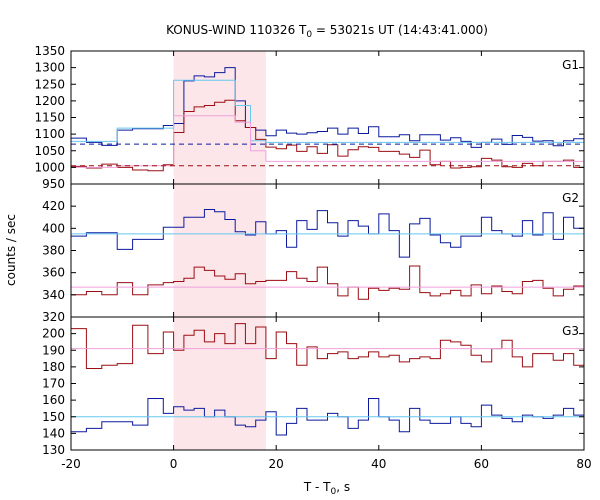 The image size is (600, 500). Describe the element at coordinates (53, 228) in the screenshot. I see `panel-g2-y-tick-label: 400` at that location.